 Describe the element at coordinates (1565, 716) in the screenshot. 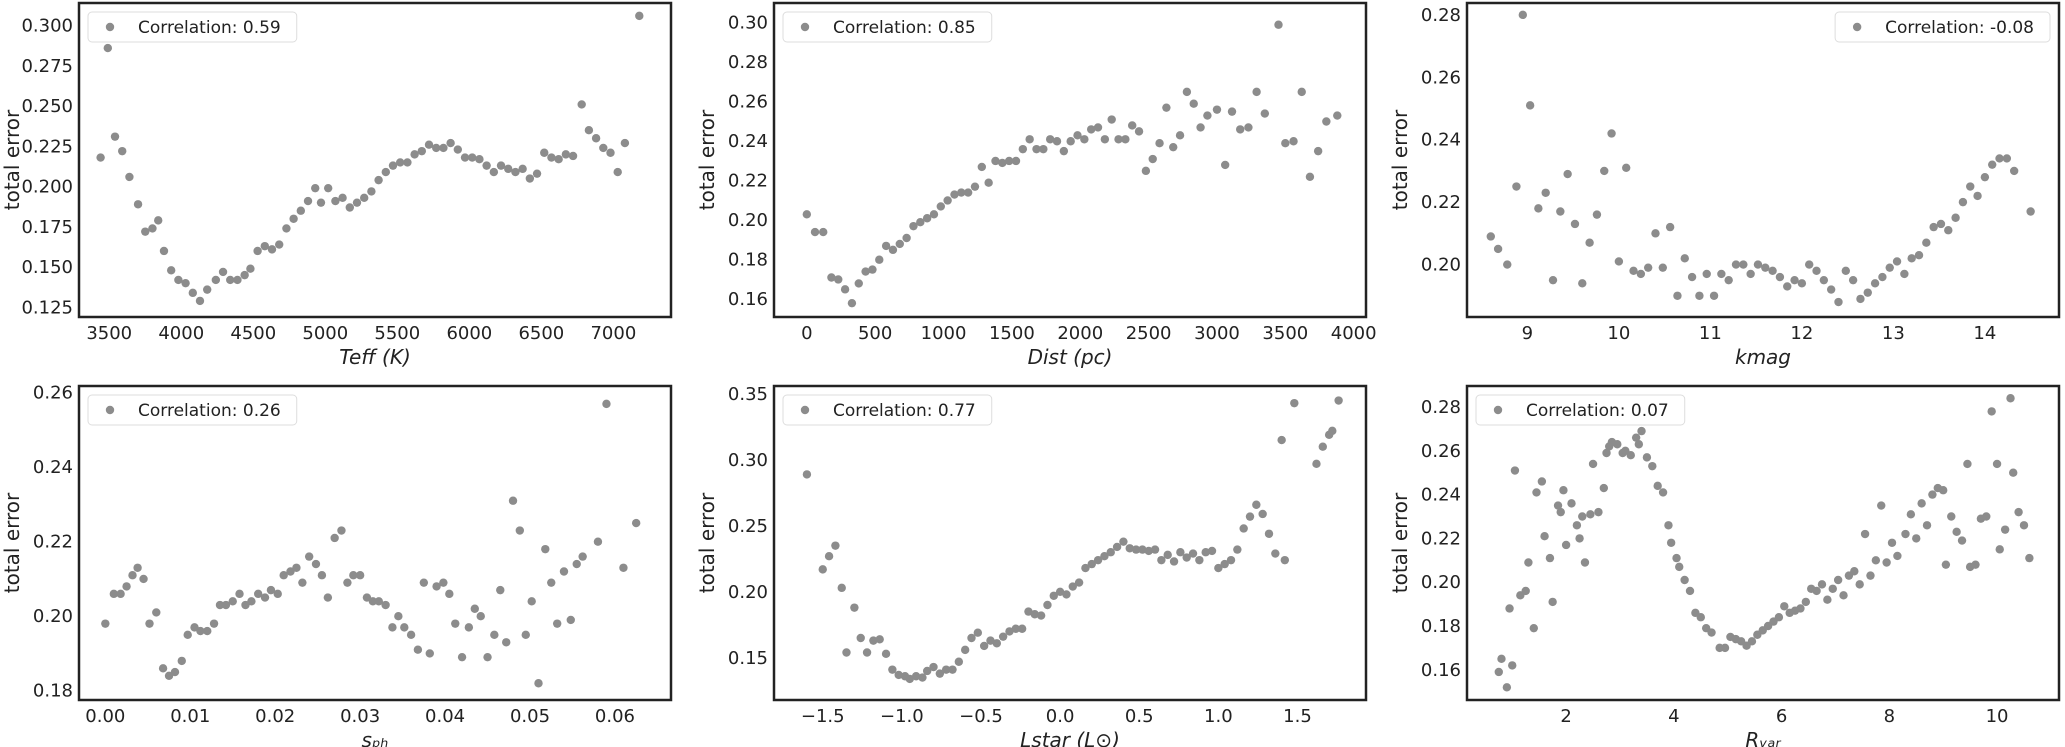

I see `x-tick-label: 2` at that location.